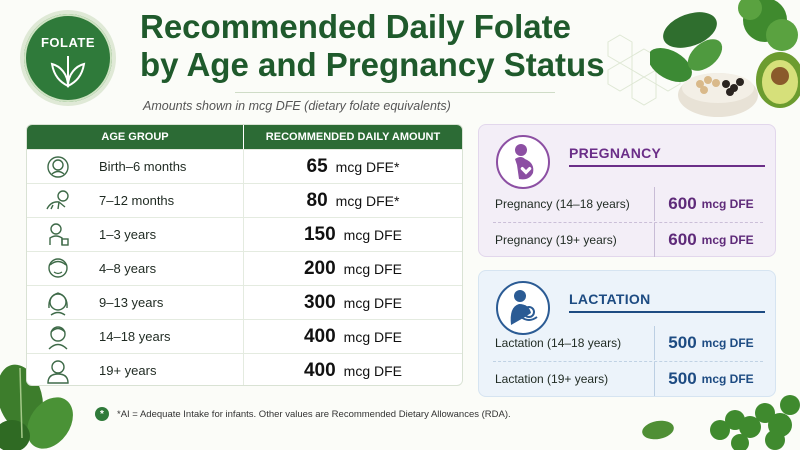 The width and height of the screenshot is (800, 450). I want to click on pregnant-woman-icon, so click(523, 162).